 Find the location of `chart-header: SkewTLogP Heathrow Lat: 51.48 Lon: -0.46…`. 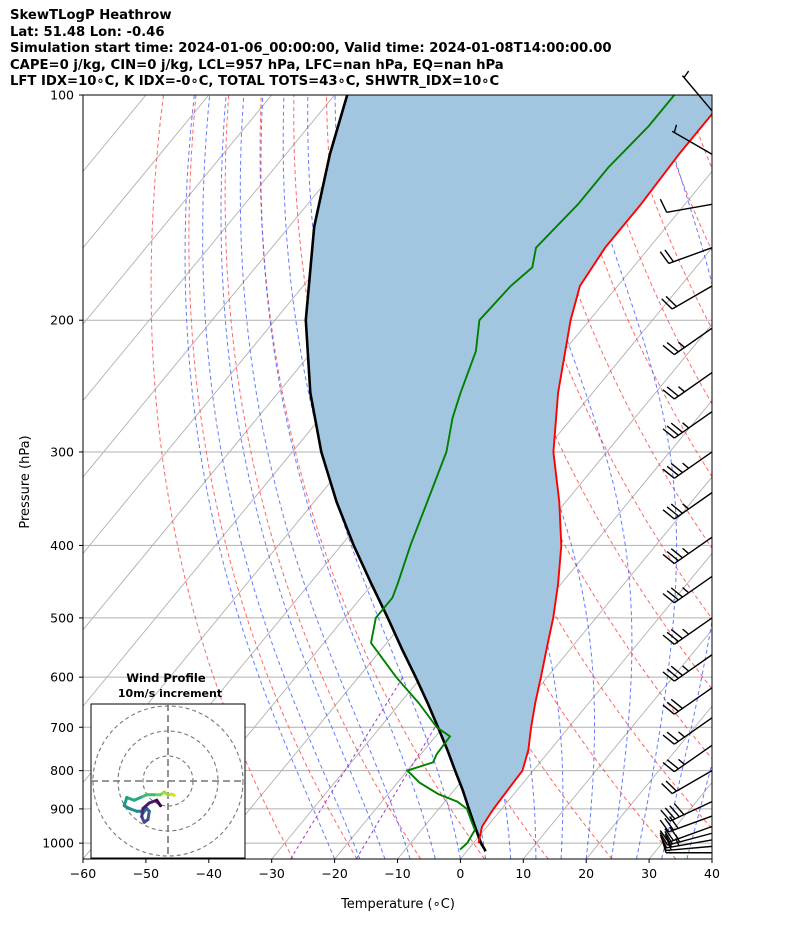

chart-header: SkewTLogP Heathrow Lat: 51.48 Lon: -0.46… is located at coordinates (311, 49).